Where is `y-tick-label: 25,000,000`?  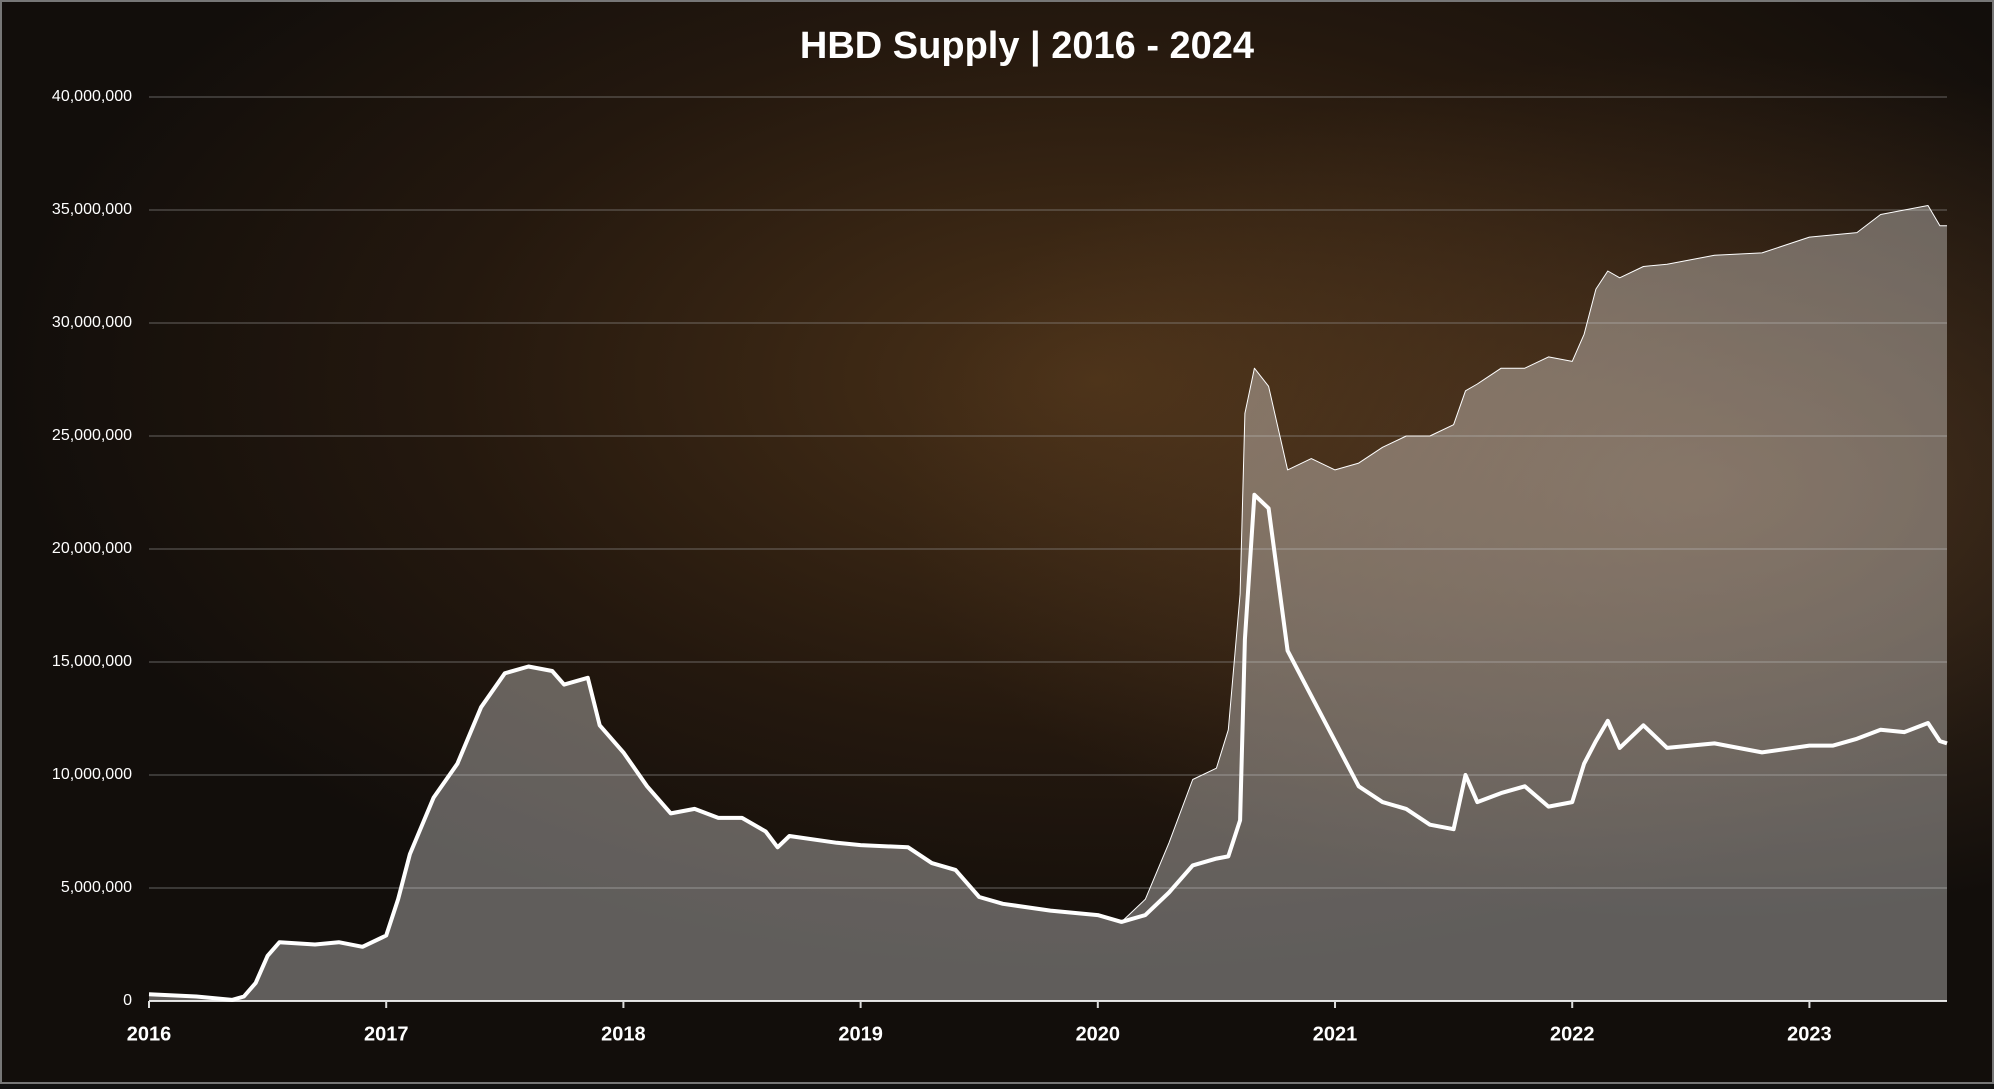
y-tick-label: 25,000,000 is located at coordinates (92, 435).